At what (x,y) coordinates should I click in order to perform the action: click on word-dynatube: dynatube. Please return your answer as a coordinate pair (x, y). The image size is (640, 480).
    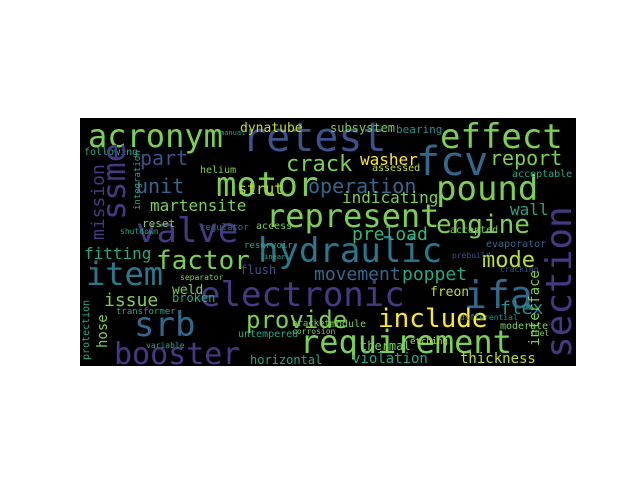
    Looking at the image, I should click on (271, 128).